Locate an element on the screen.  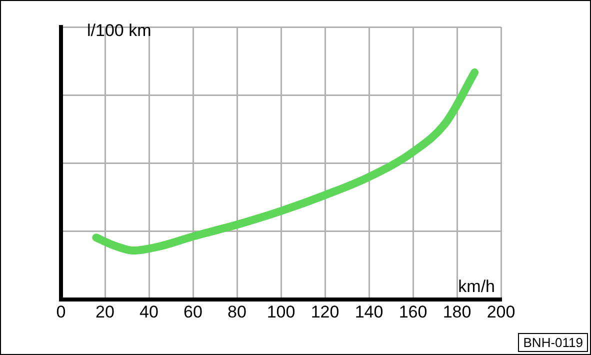
y-axis-title: l/100 km is located at coordinates (119, 31).